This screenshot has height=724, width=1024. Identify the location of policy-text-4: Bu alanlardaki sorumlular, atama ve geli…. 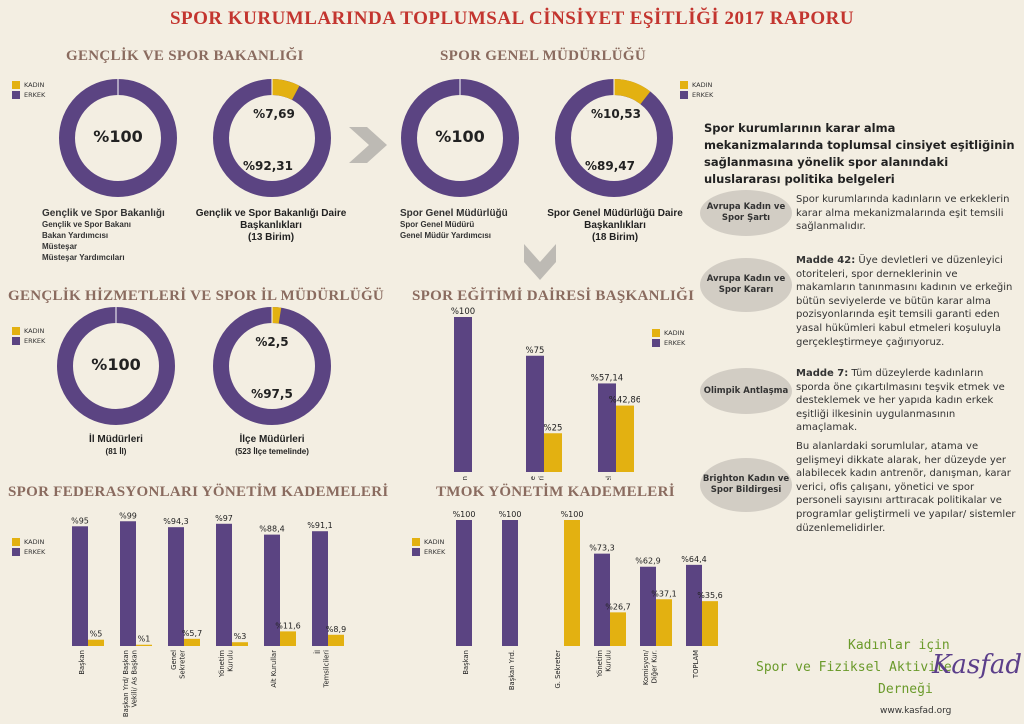
(907, 487).